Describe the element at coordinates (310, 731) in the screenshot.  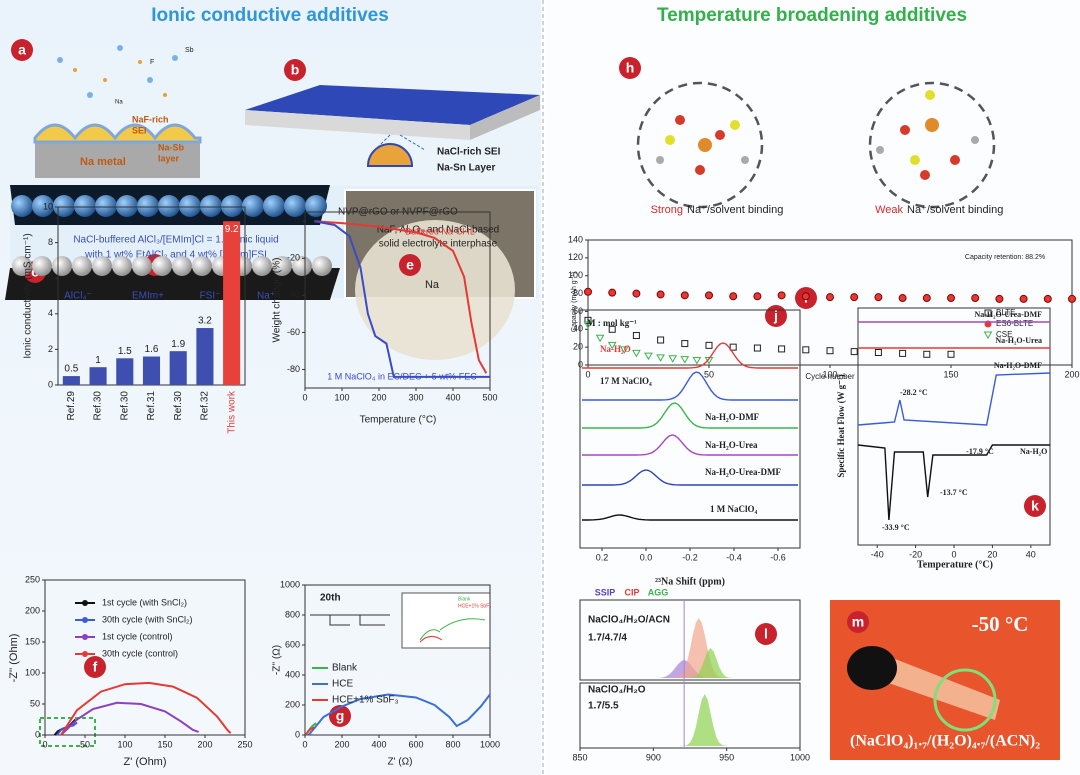
I see `series-line` at that location.